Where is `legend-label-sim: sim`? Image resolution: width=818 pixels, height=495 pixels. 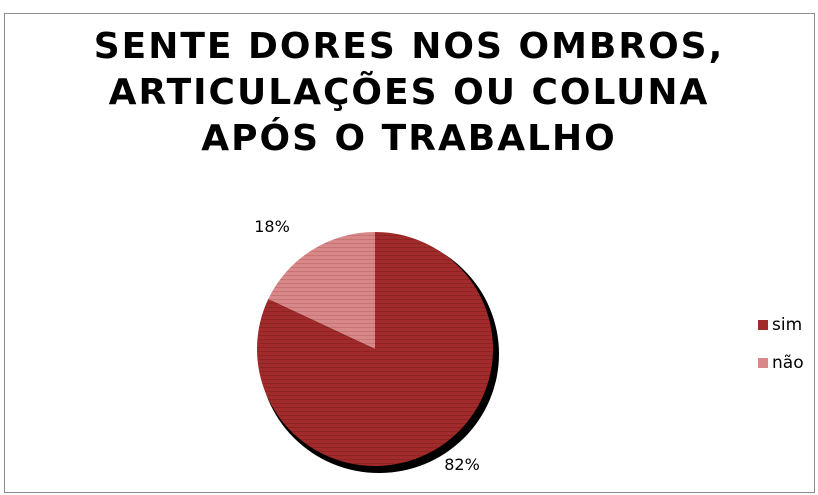
legend-label-sim: sim is located at coordinates (787, 325).